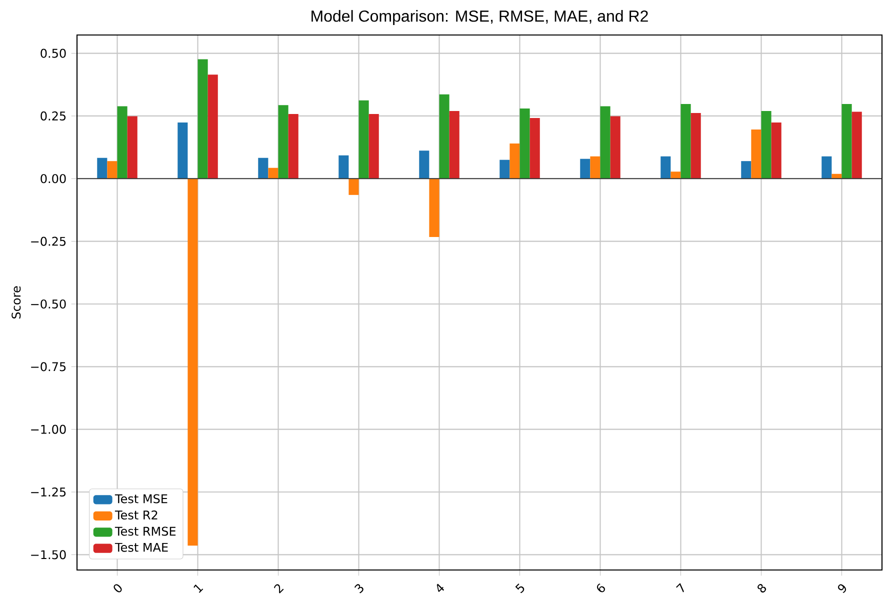 The height and width of the screenshot is (614, 886). What do you see at coordinates (48, 367) in the screenshot?
I see `y-tick-label: −0.75` at bounding box center [48, 367].